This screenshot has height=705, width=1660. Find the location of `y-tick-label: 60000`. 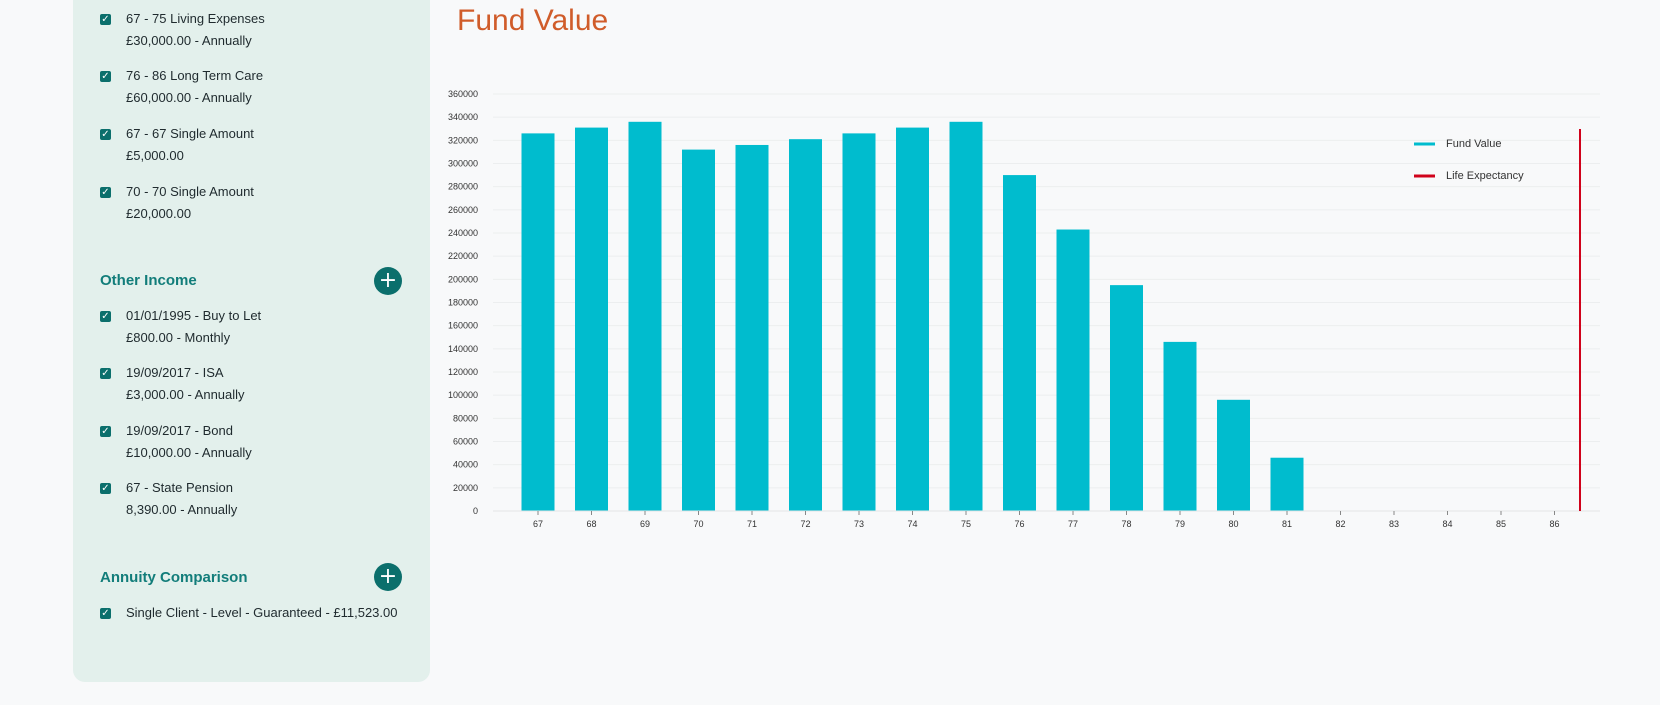

y-tick-label: 60000 is located at coordinates (465, 442).